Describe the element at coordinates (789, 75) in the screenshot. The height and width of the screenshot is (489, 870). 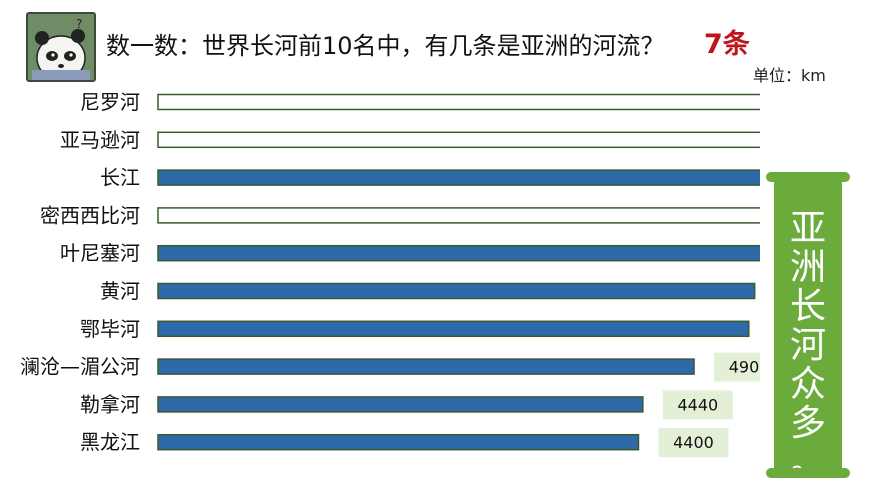
I see `unit-label: 单位：km` at that location.